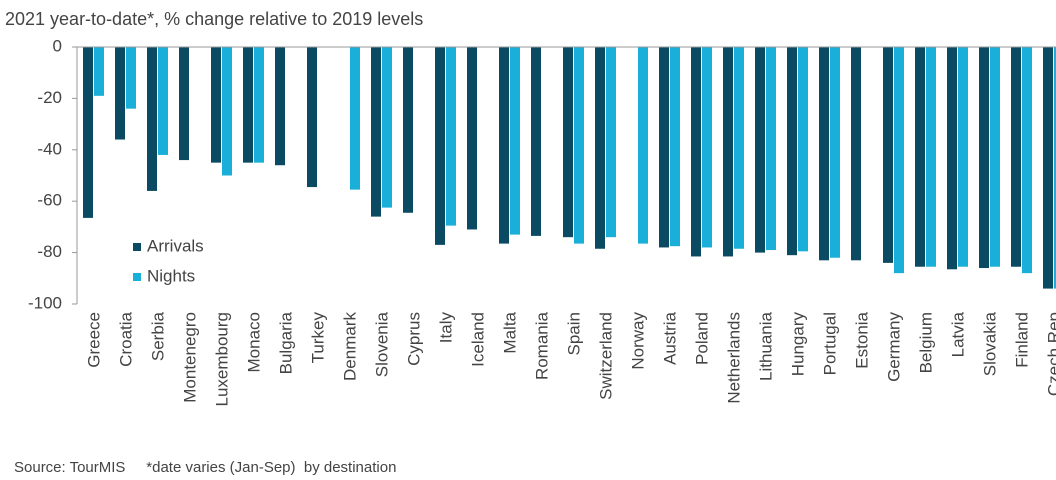 The image size is (1056, 480). What do you see at coordinates (637, 341) in the screenshot?
I see `x-tick-label: Norway` at bounding box center [637, 341].